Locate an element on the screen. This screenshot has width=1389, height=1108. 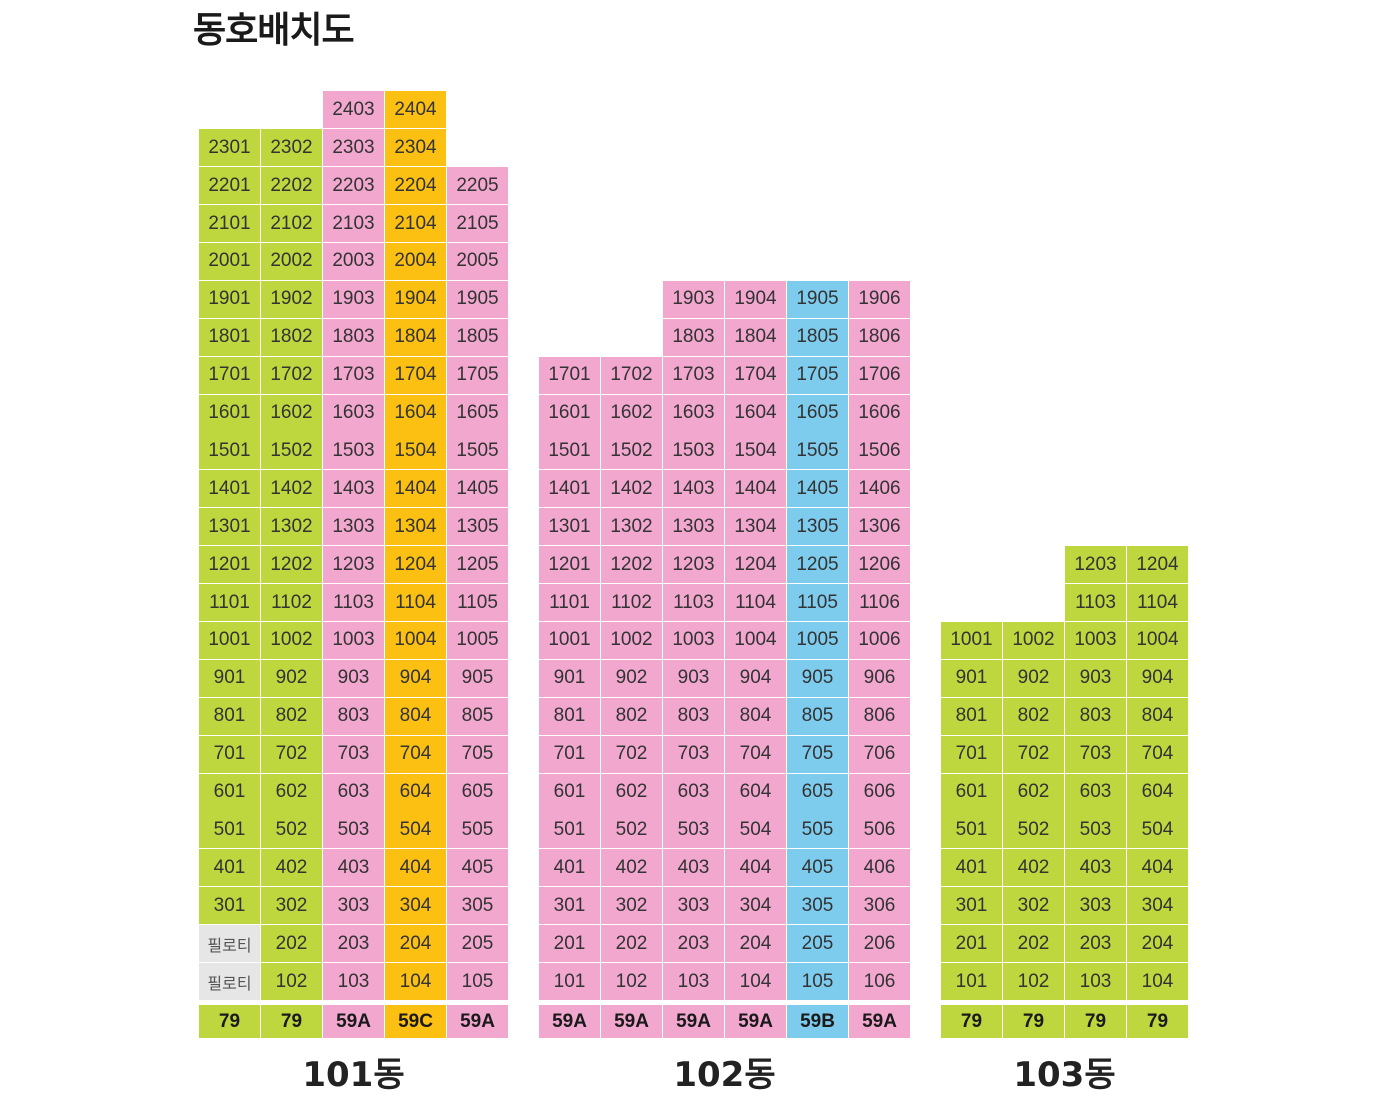
unit-cell: 502 is located at coordinates (1033, 830).